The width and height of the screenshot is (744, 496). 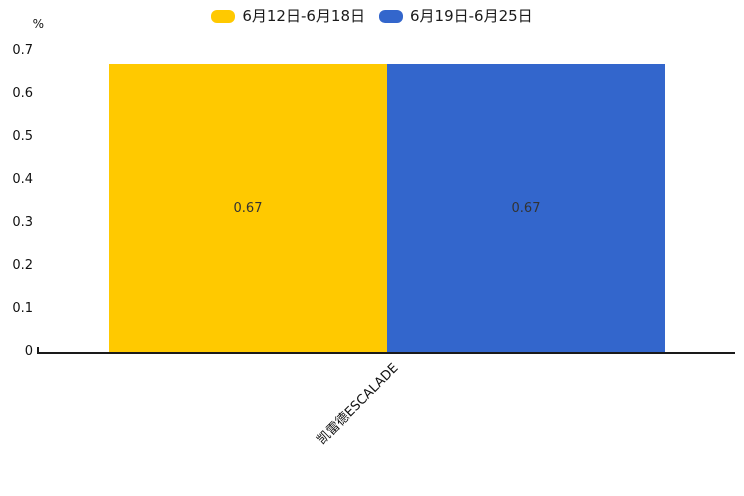 I want to click on legend-item-week1: 6月12日-6月18日, so click(x=288, y=16).